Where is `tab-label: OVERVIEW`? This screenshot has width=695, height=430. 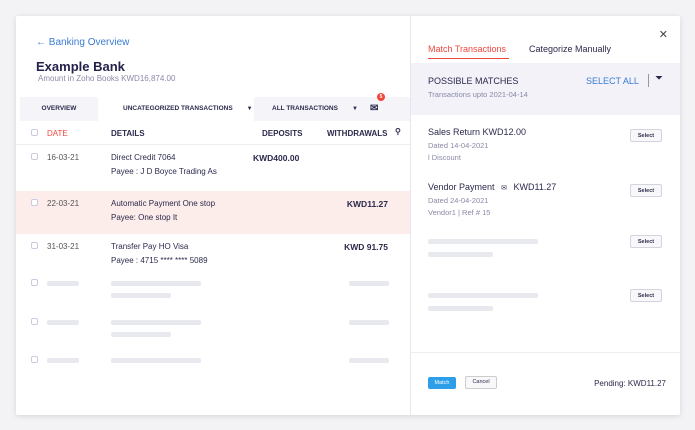 tab-label: OVERVIEW is located at coordinates (59, 108).